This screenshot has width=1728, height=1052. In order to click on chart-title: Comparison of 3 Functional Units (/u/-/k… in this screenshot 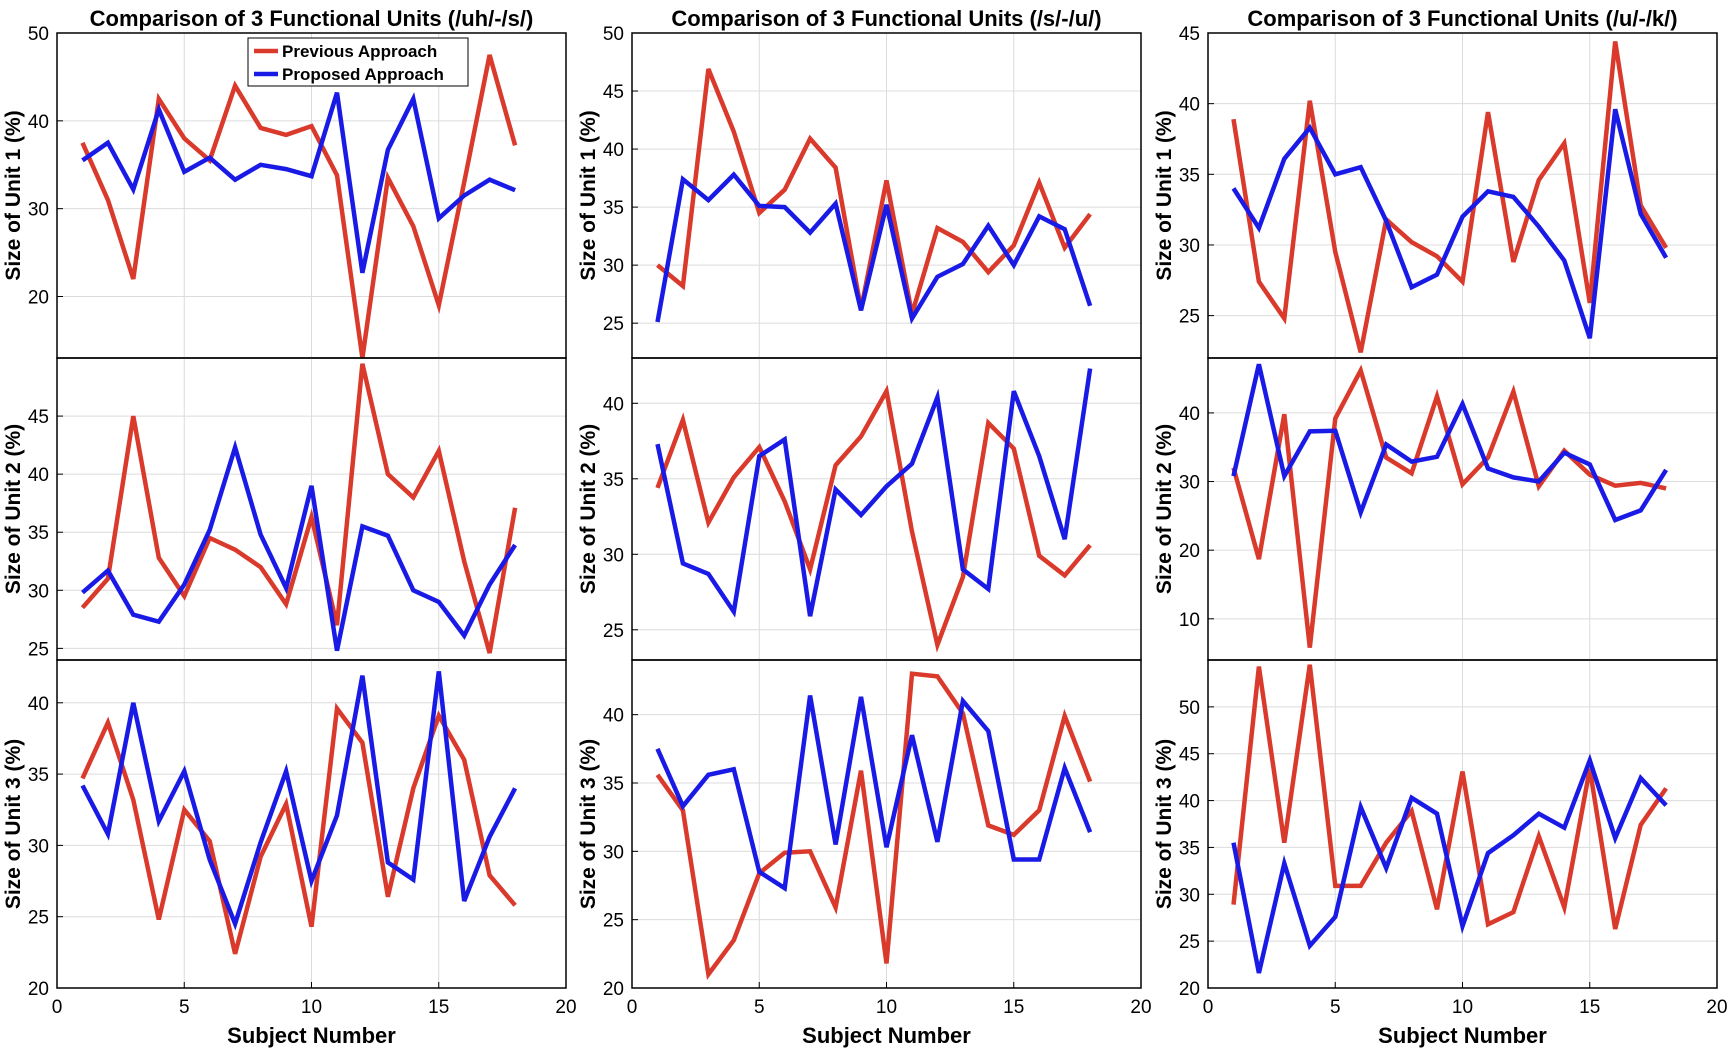, I will do `click(1462, 18)`.